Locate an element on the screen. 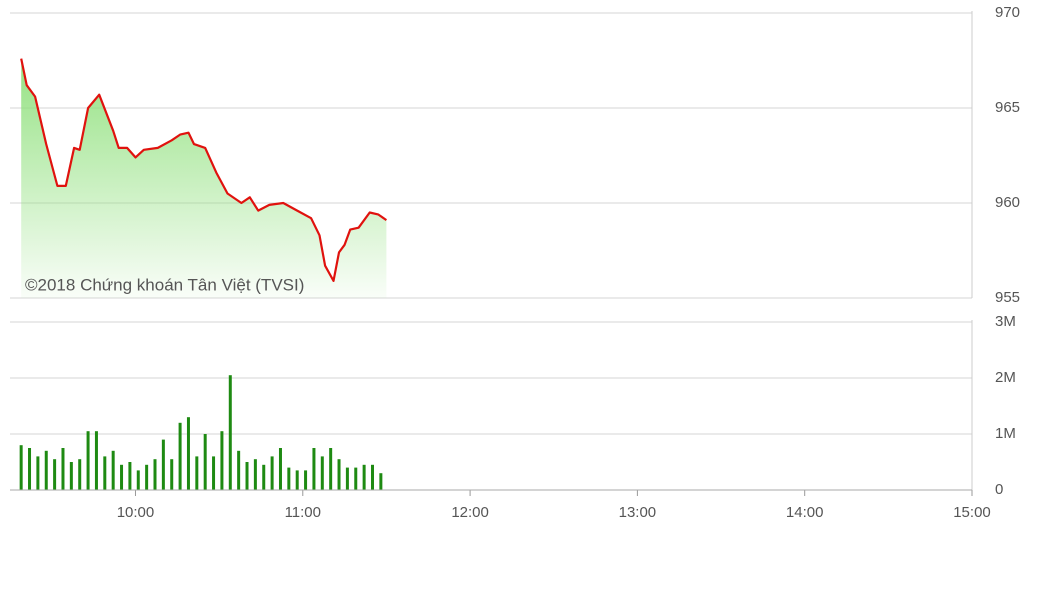  x-tick-label: 13:00 is located at coordinates (638, 512).